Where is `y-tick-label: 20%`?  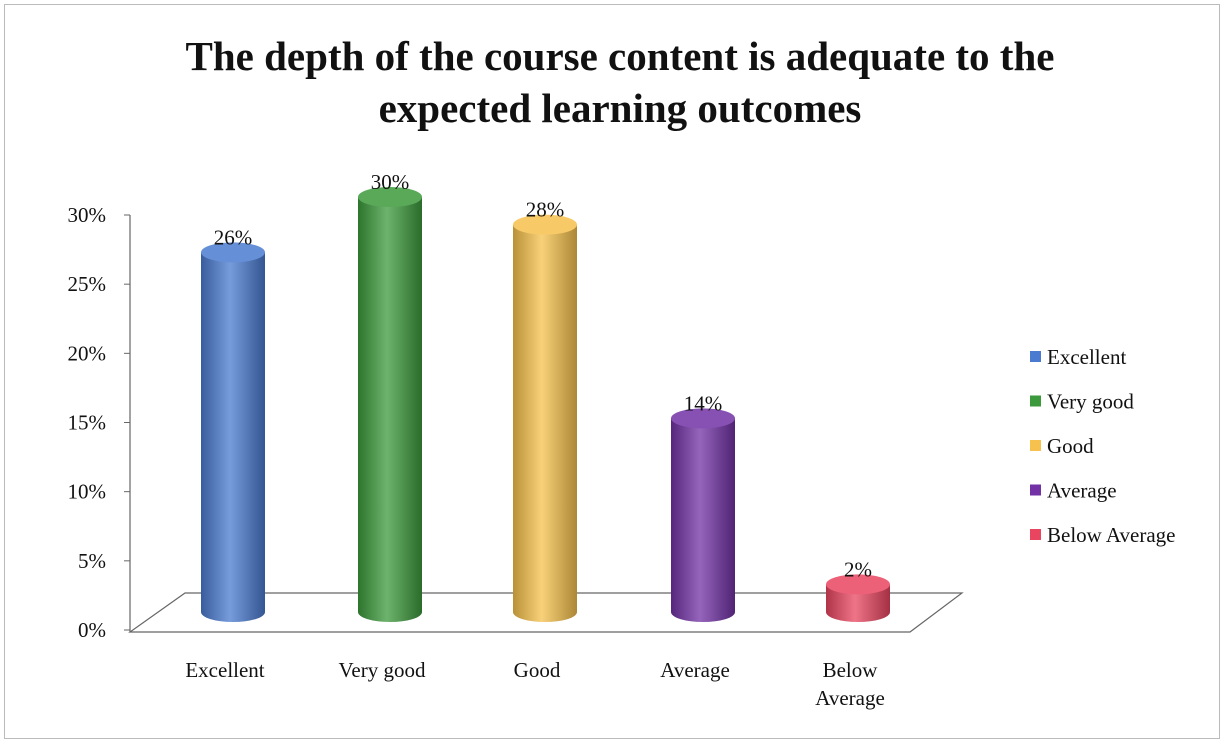 y-tick-label: 20% is located at coordinates (87, 353).